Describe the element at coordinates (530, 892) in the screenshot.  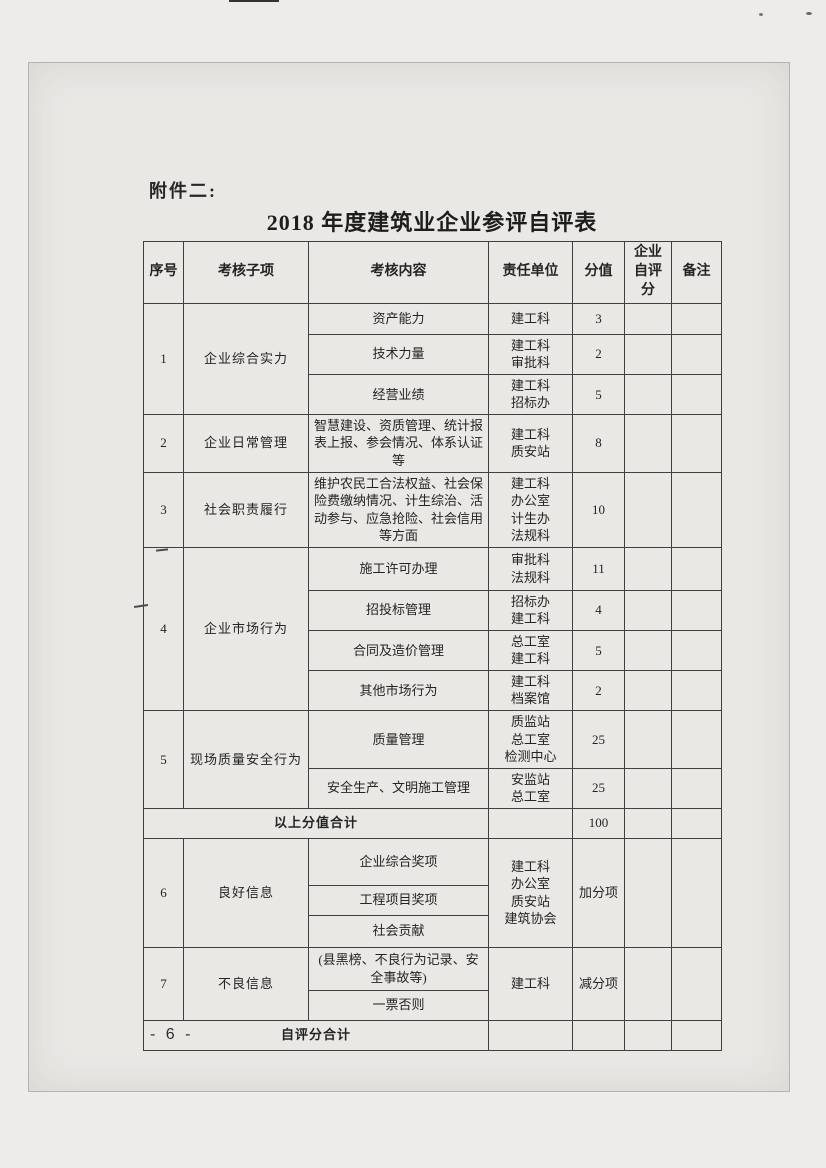
I see `g6-unit: 建工科 办公室 质安站 建筑协会` at that location.